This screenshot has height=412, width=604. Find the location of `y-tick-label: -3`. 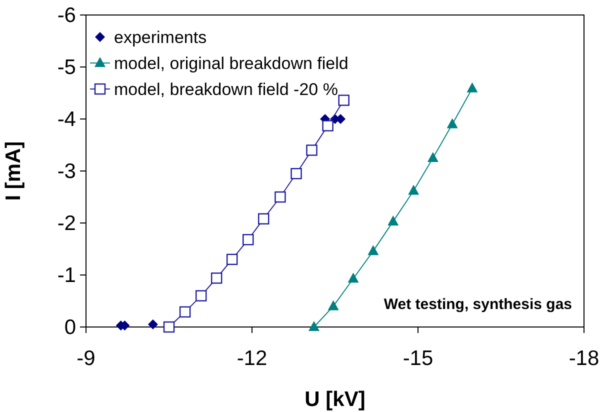

y-tick-label: -3 is located at coordinates (66, 171).